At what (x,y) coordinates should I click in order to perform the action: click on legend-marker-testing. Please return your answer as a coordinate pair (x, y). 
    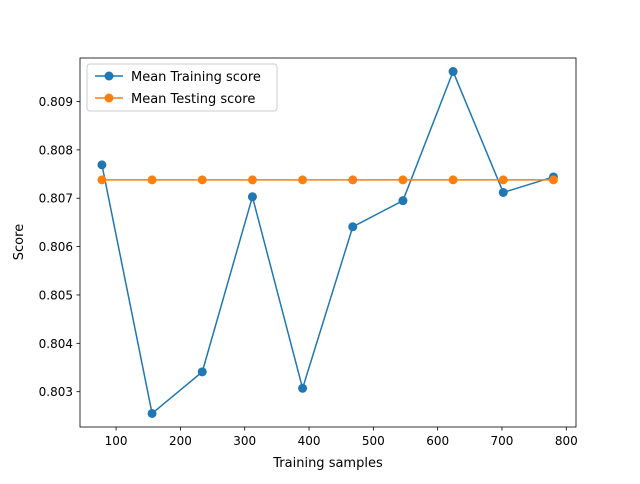
    Looking at the image, I should click on (109, 98).